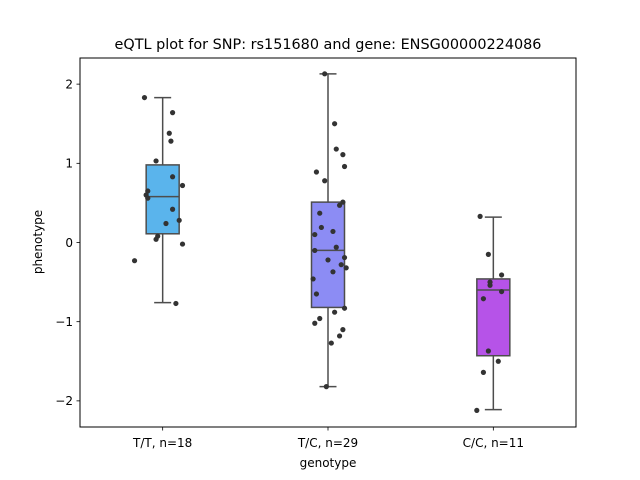 This screenshot has height=480, width=640. What do you see at coordinates (493, 443) in the screenshot?
I see `x-tick-label: C/C, n=11` at bounding box center [493, 443].